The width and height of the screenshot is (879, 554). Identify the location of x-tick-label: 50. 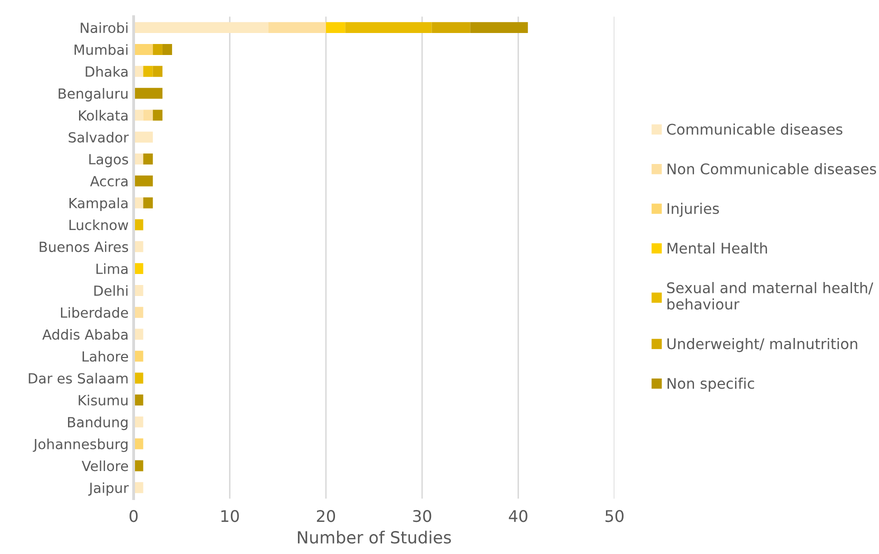
(614, 516).